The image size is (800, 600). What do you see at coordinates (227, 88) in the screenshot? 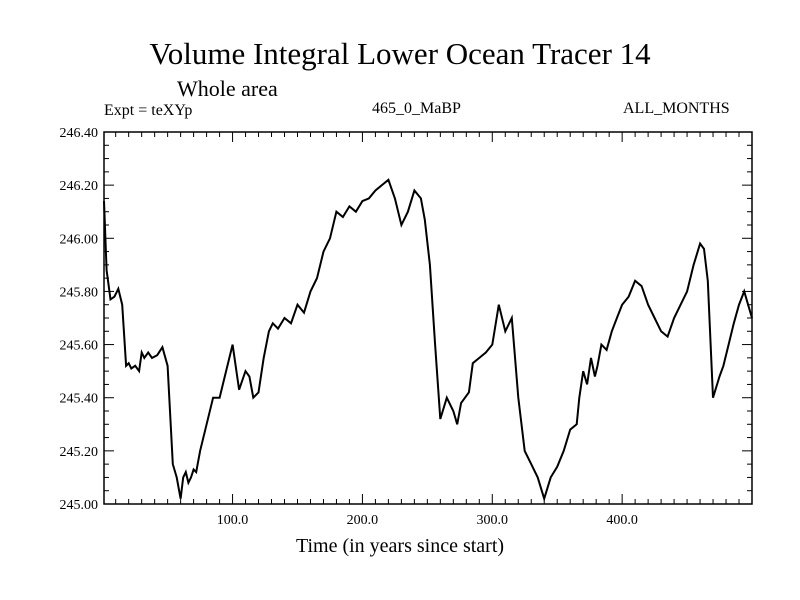
I see `chart-subtitle: Whole area` at bounding box center [227, 88].